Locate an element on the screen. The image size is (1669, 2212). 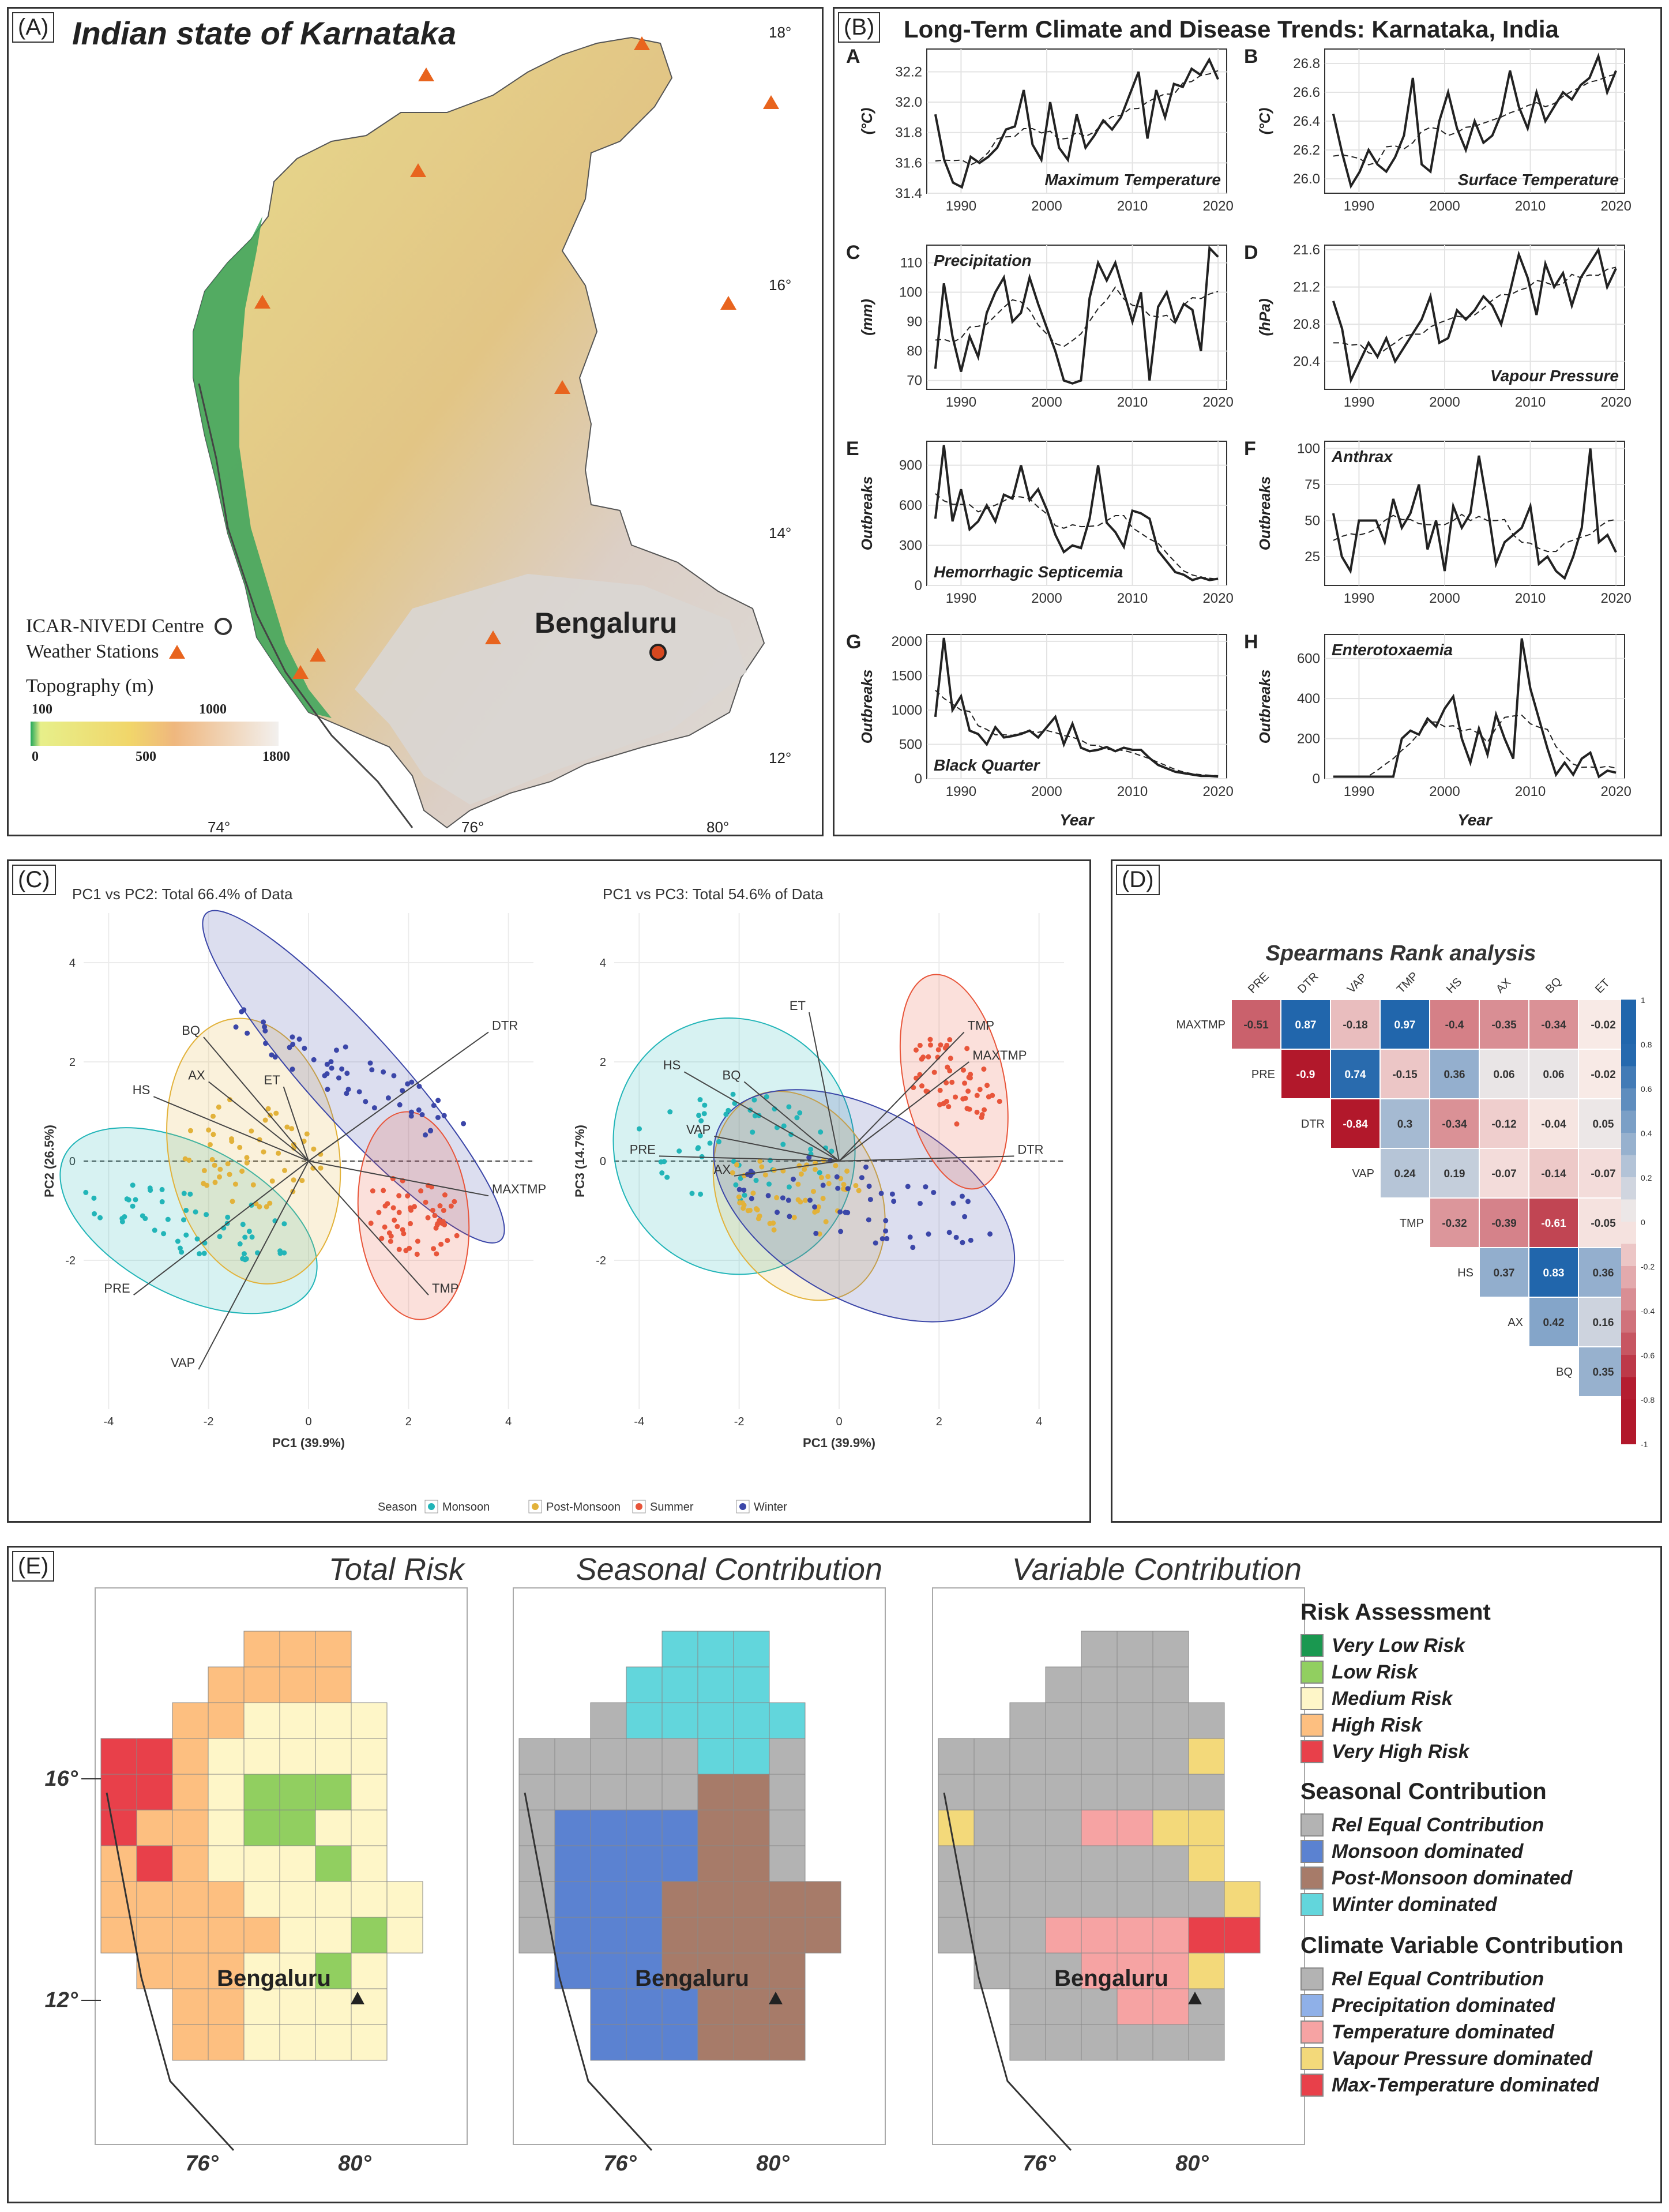
trend-line is located at coordinates (1077, 316).